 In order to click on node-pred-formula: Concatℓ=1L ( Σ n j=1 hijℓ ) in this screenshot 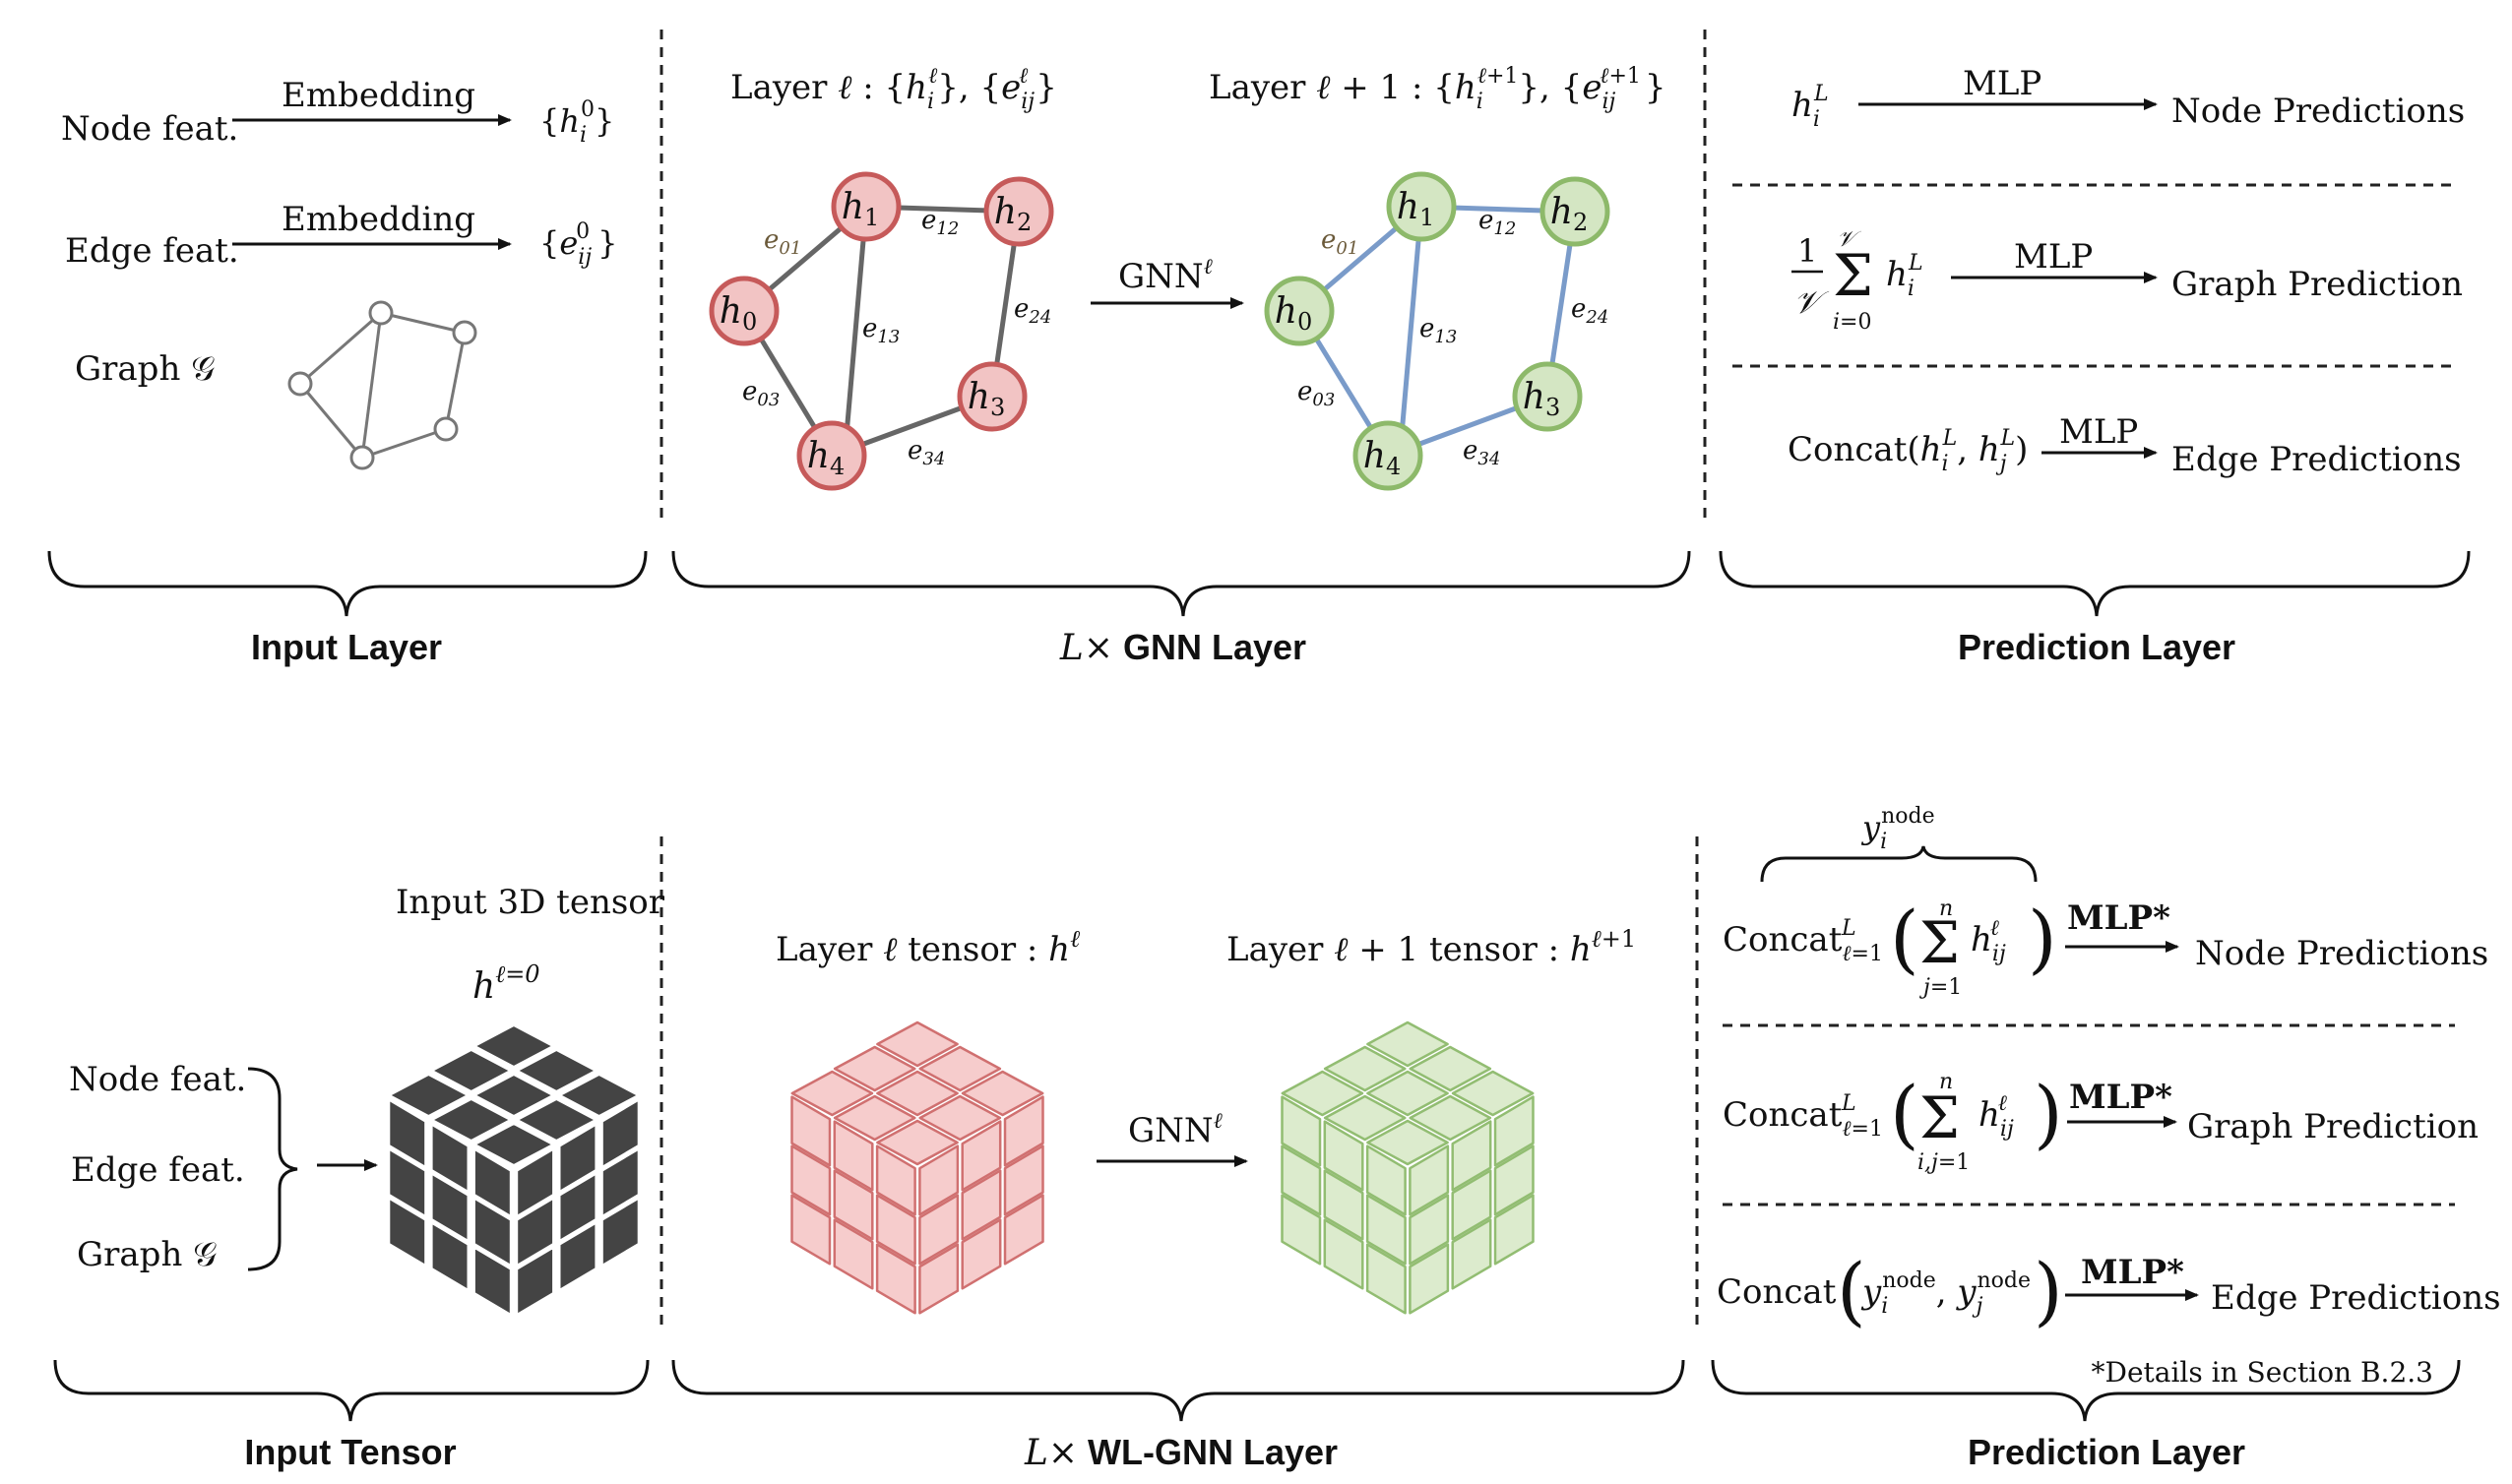, I will do `click(1890, 948)`.